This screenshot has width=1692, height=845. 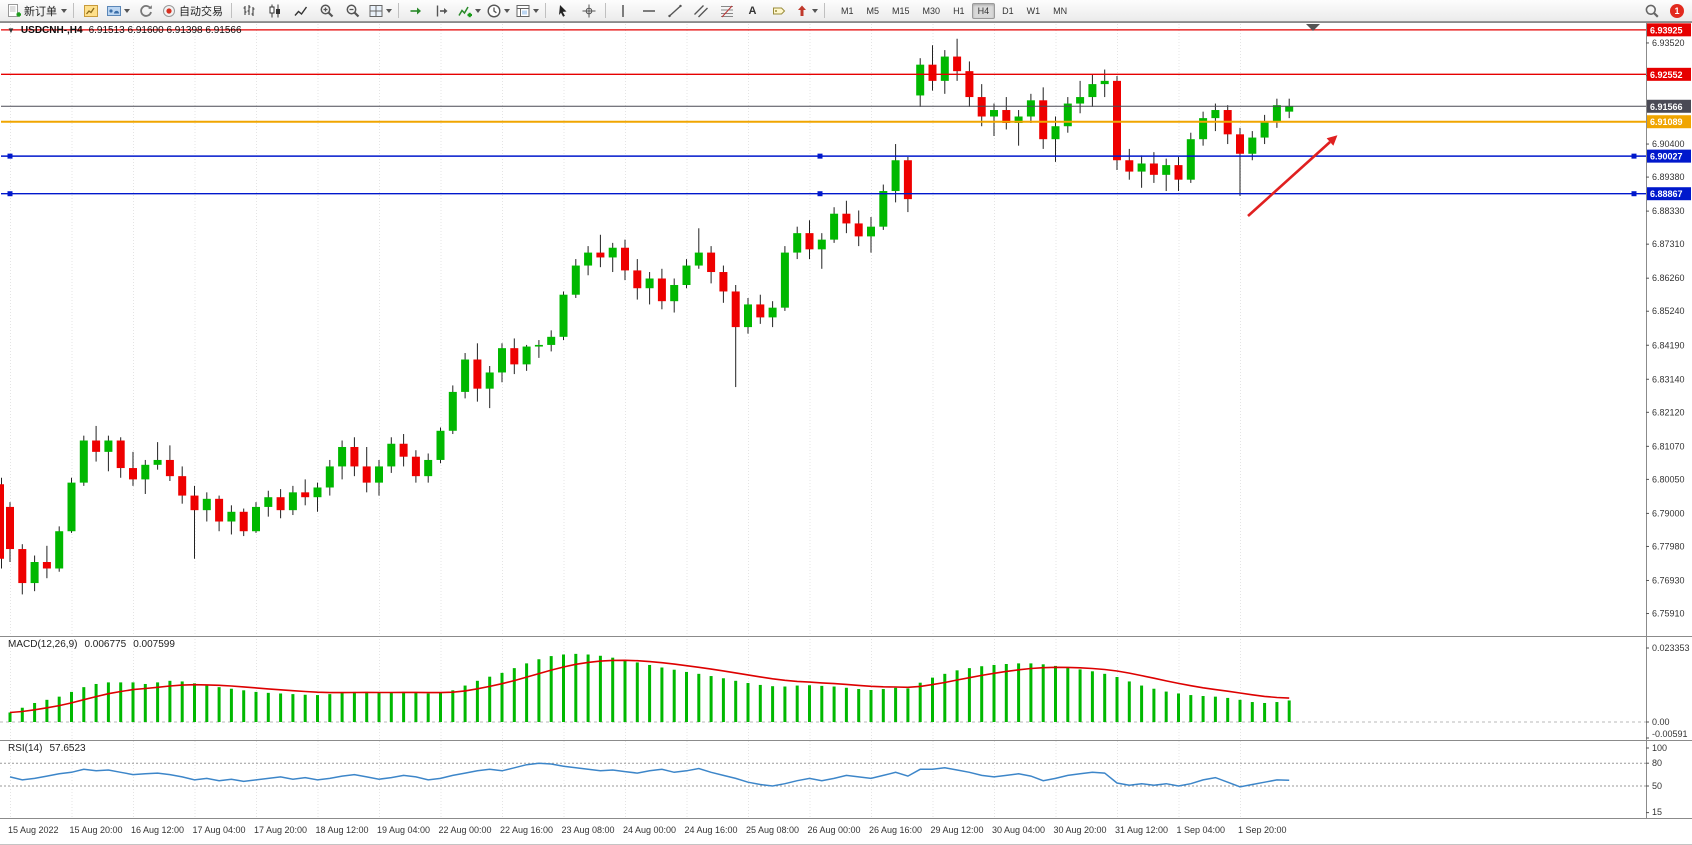 I want to click on timeframe-button-d1: D1, so click(x=1008, y=10).